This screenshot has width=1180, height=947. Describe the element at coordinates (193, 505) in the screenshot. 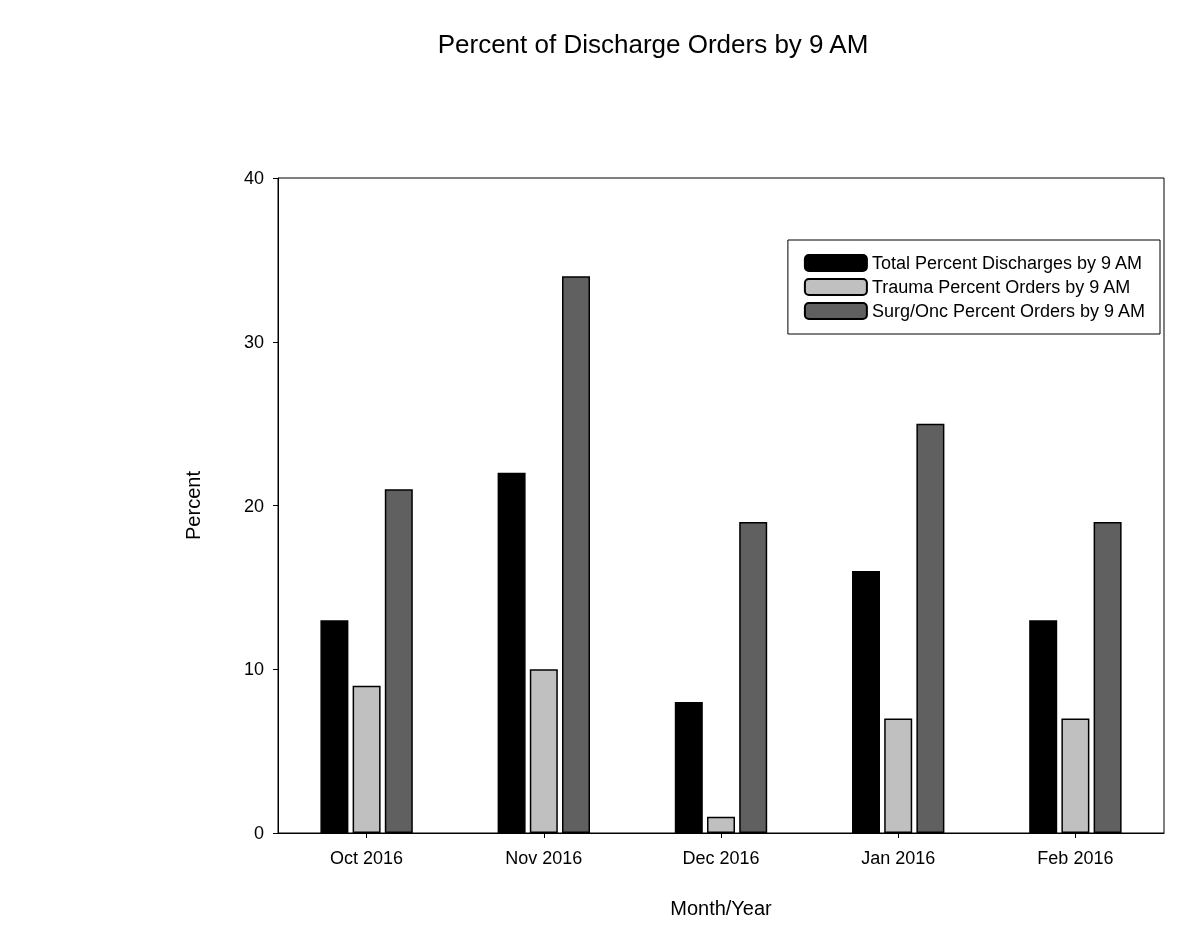

I see `y-axis-title: Percent` at that location.